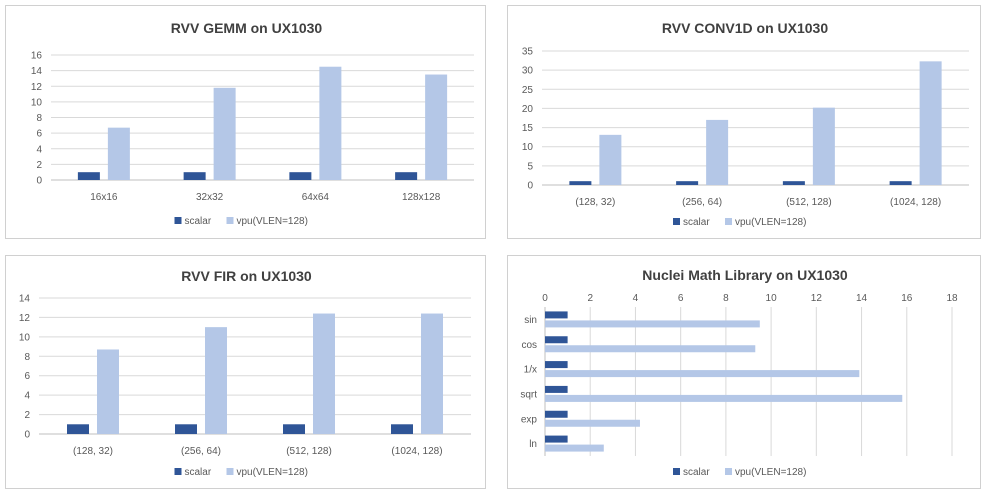 This screenshot has width=991, height=496. I want to click on math-y-tick-label: exp, so click(529, 419).